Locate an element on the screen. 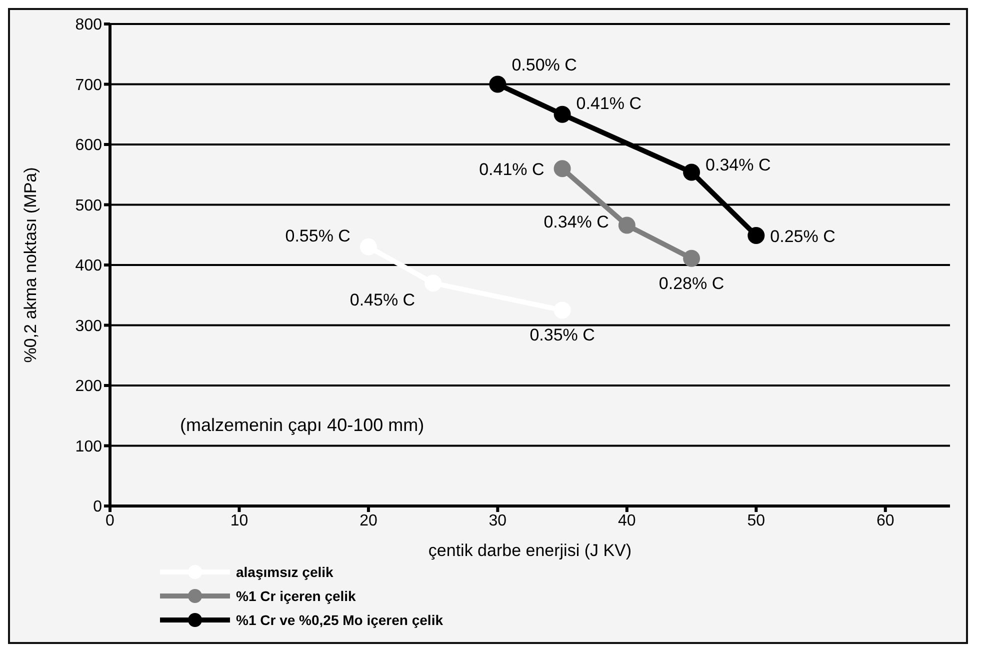 The width and height of the screenshot is (982, 659). annotation: 0.50% C is located at coordinates (544, 65).